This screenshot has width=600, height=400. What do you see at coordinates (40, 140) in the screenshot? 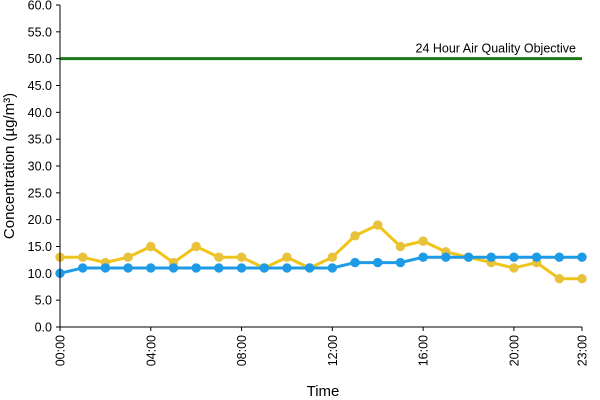
I see `y-tick-label: 35.0` at bounding box center [40, 140].